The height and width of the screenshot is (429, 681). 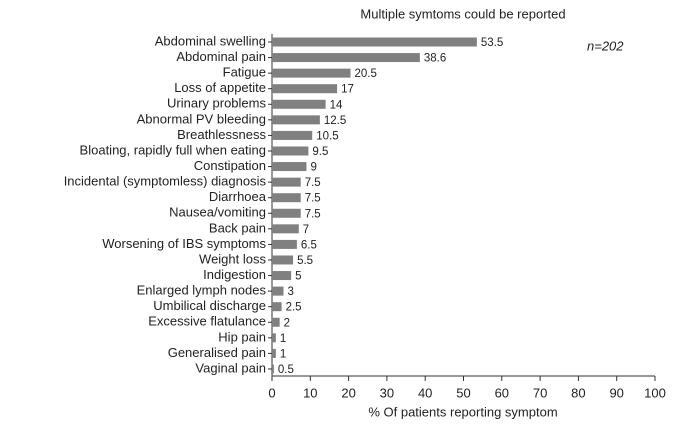 What do you see at coordinates (310, 392) in the screenshot?
I see `x-tick-label: 10` at bounding box center [310, 392].